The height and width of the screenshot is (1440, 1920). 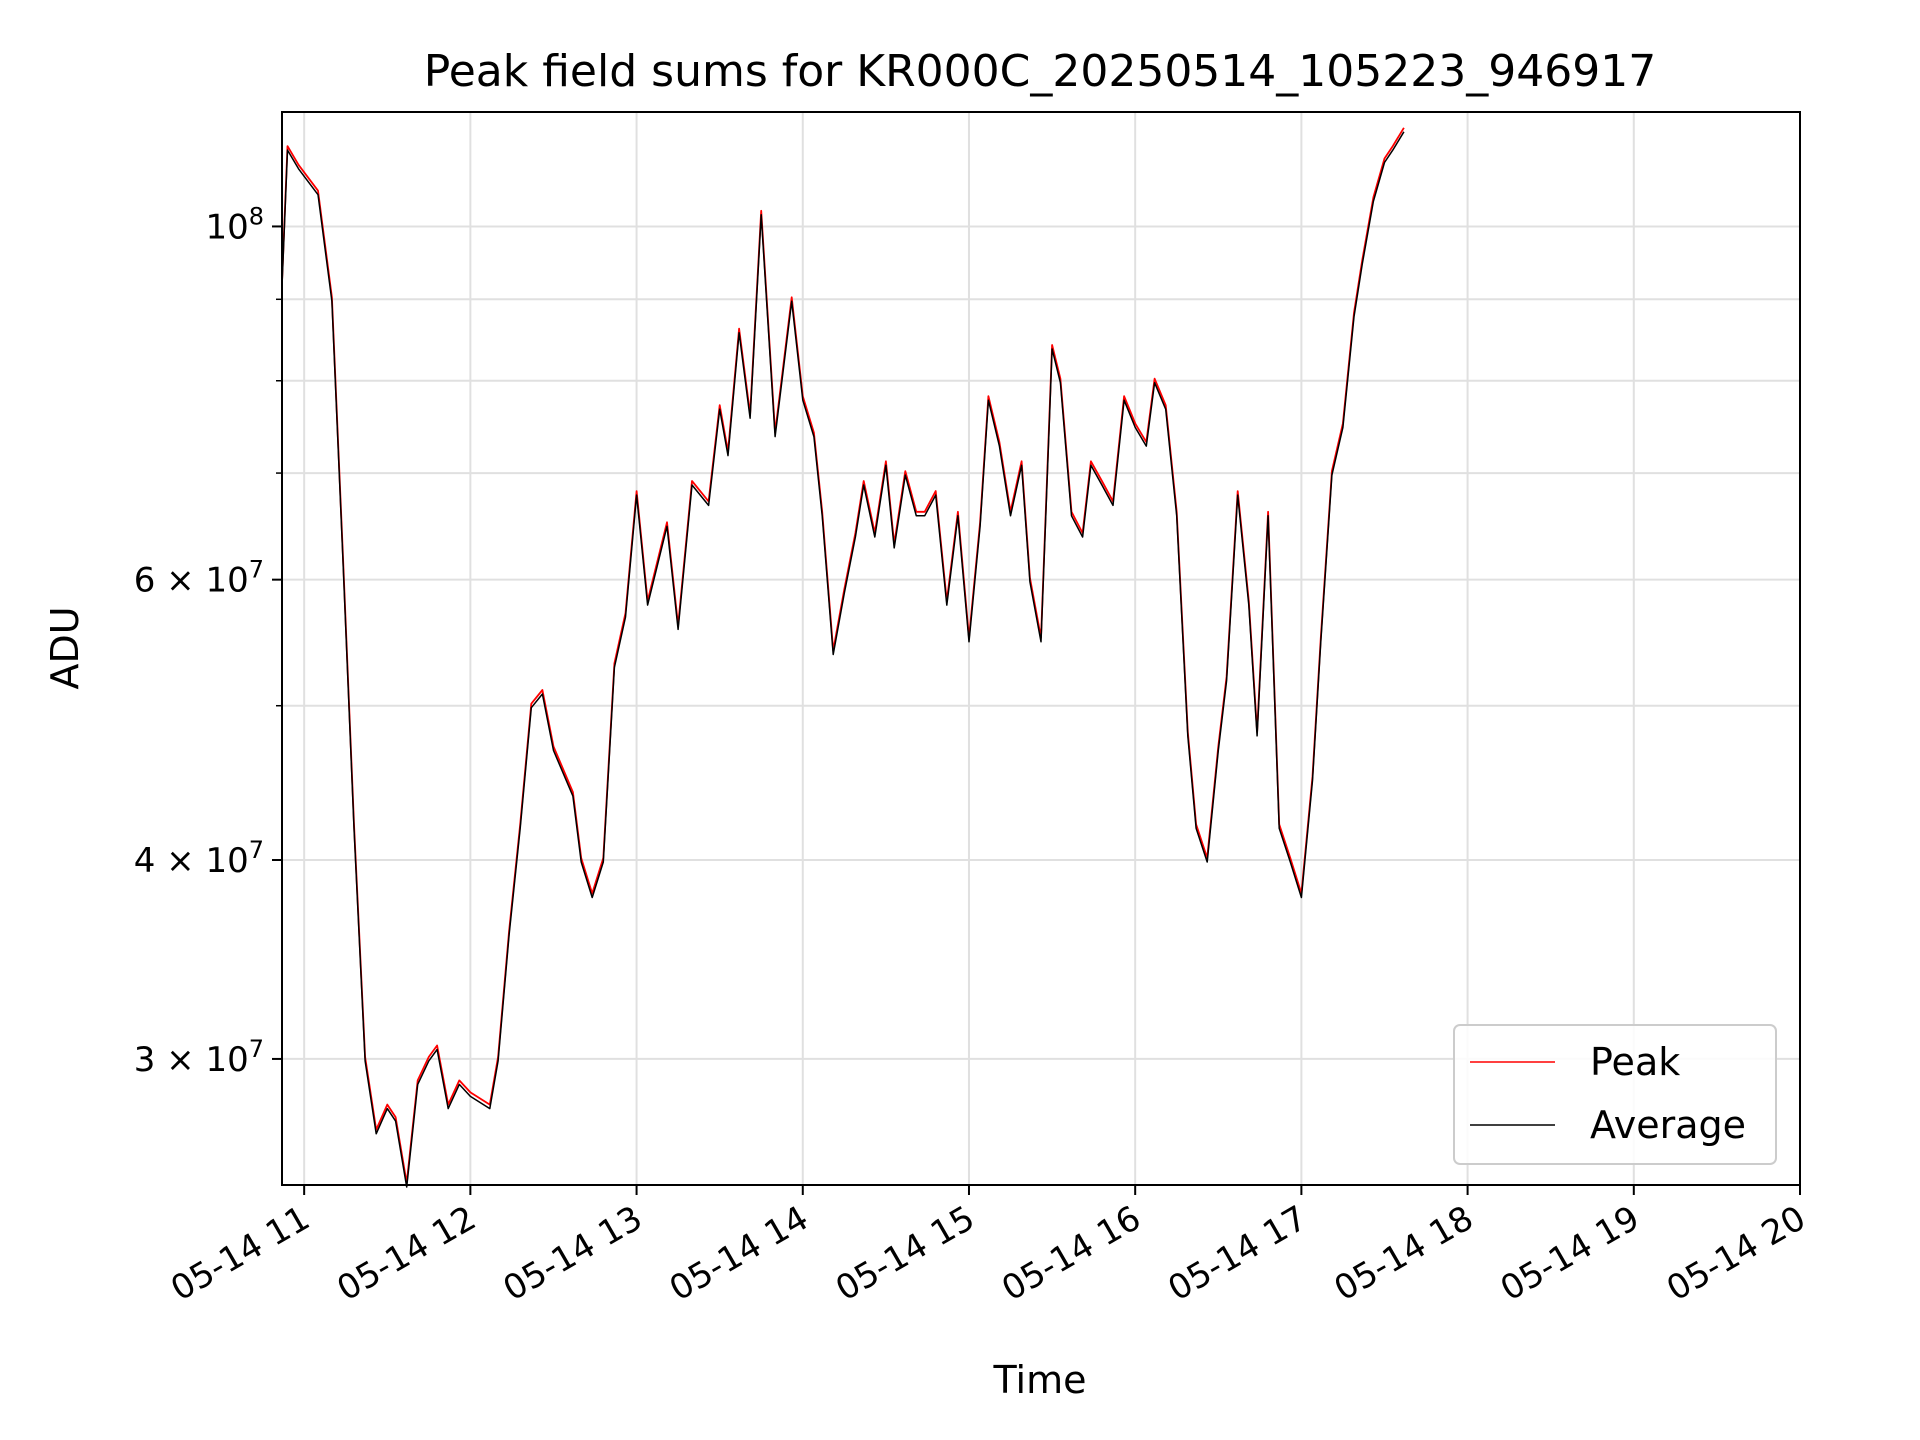 I want to click on y-axis-label: ADU, so click(x=65, y=647).